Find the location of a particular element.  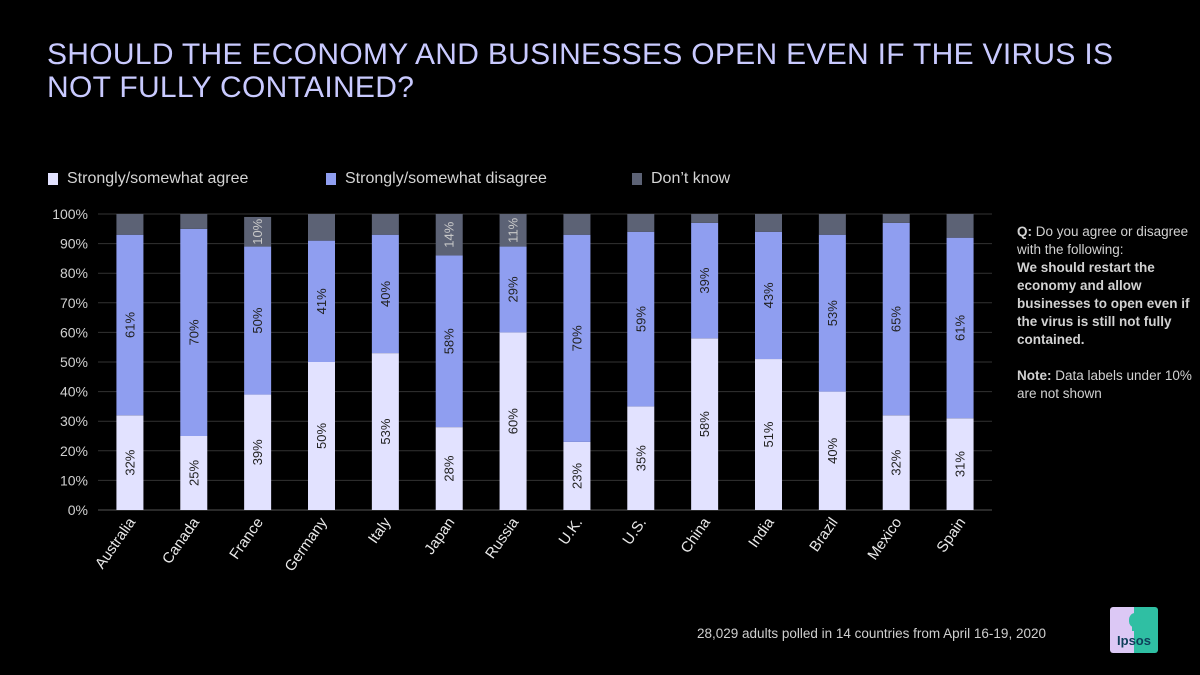

bar-group-russia: 60% 29% 11% is located at coordinates (513, 362).